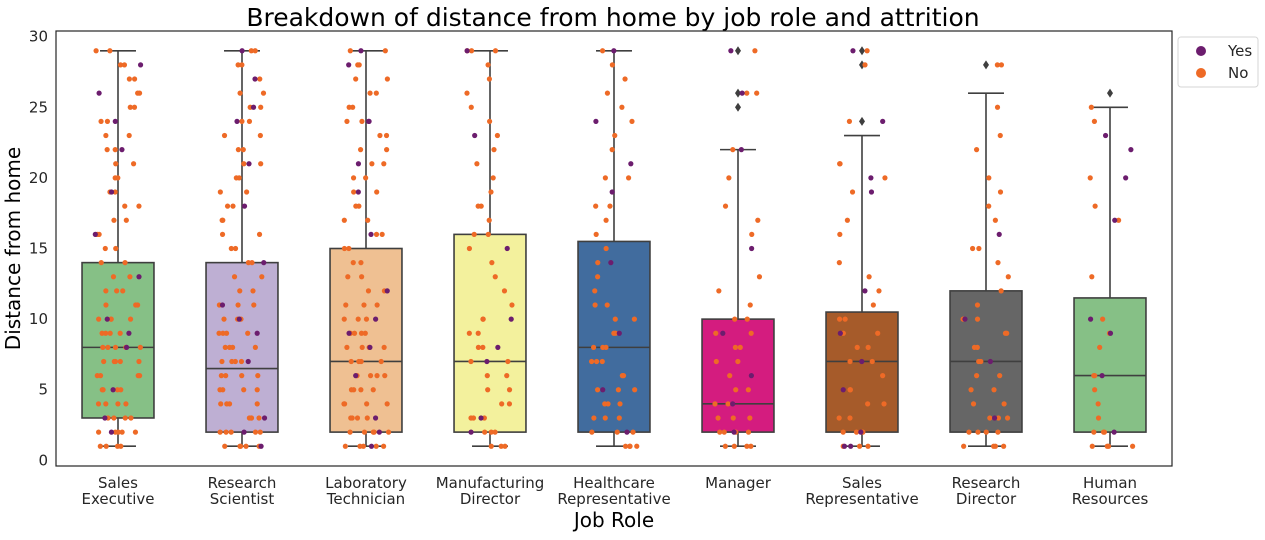 The width and height of the screenshot is (1265, 540). I want to click on x-tick-label-line: Representative, so click(861, 499).